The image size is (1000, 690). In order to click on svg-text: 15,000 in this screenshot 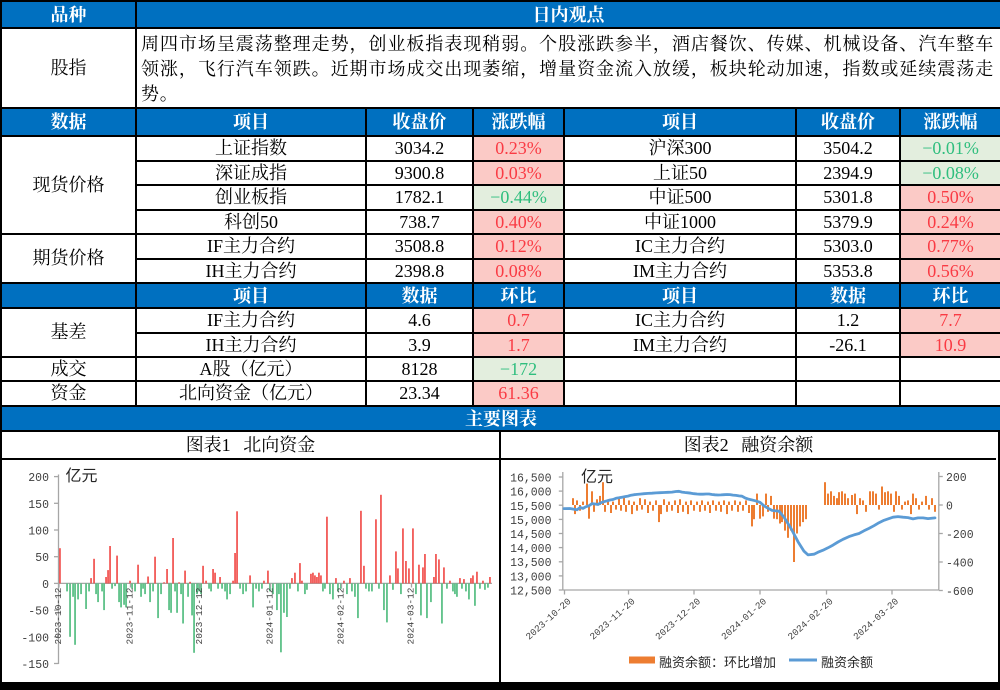, I will do `click(531, 521)`.